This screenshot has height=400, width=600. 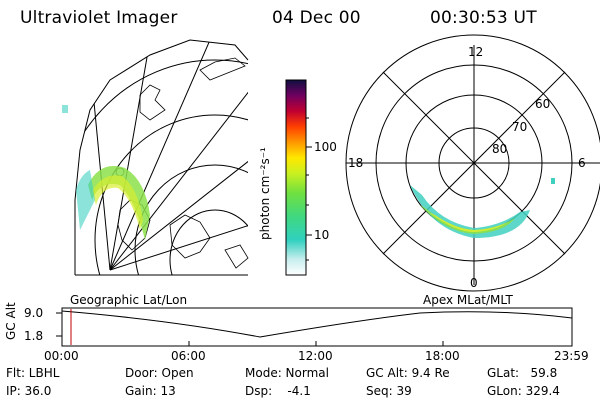 I want to click on info-glat: GLat: 59.8, so click(x=522, y=373).